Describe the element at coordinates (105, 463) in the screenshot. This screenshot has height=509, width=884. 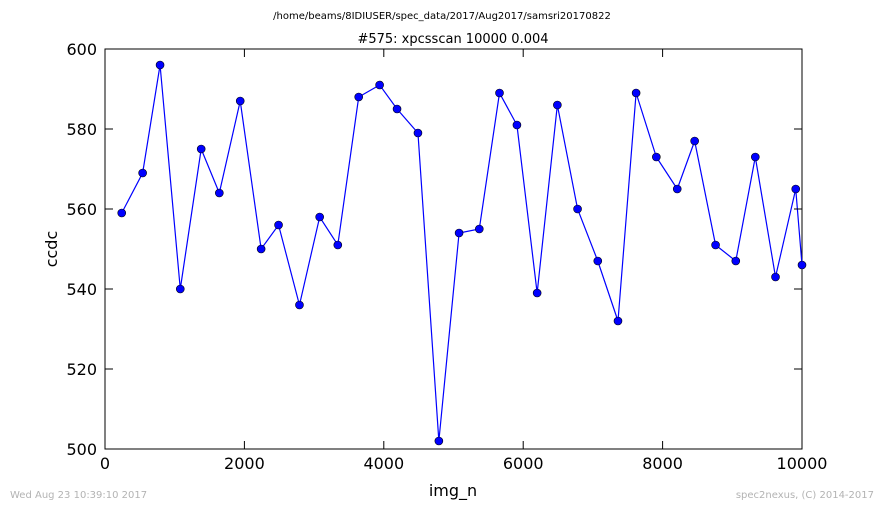
I see `x-tick-label: 0` at that location.